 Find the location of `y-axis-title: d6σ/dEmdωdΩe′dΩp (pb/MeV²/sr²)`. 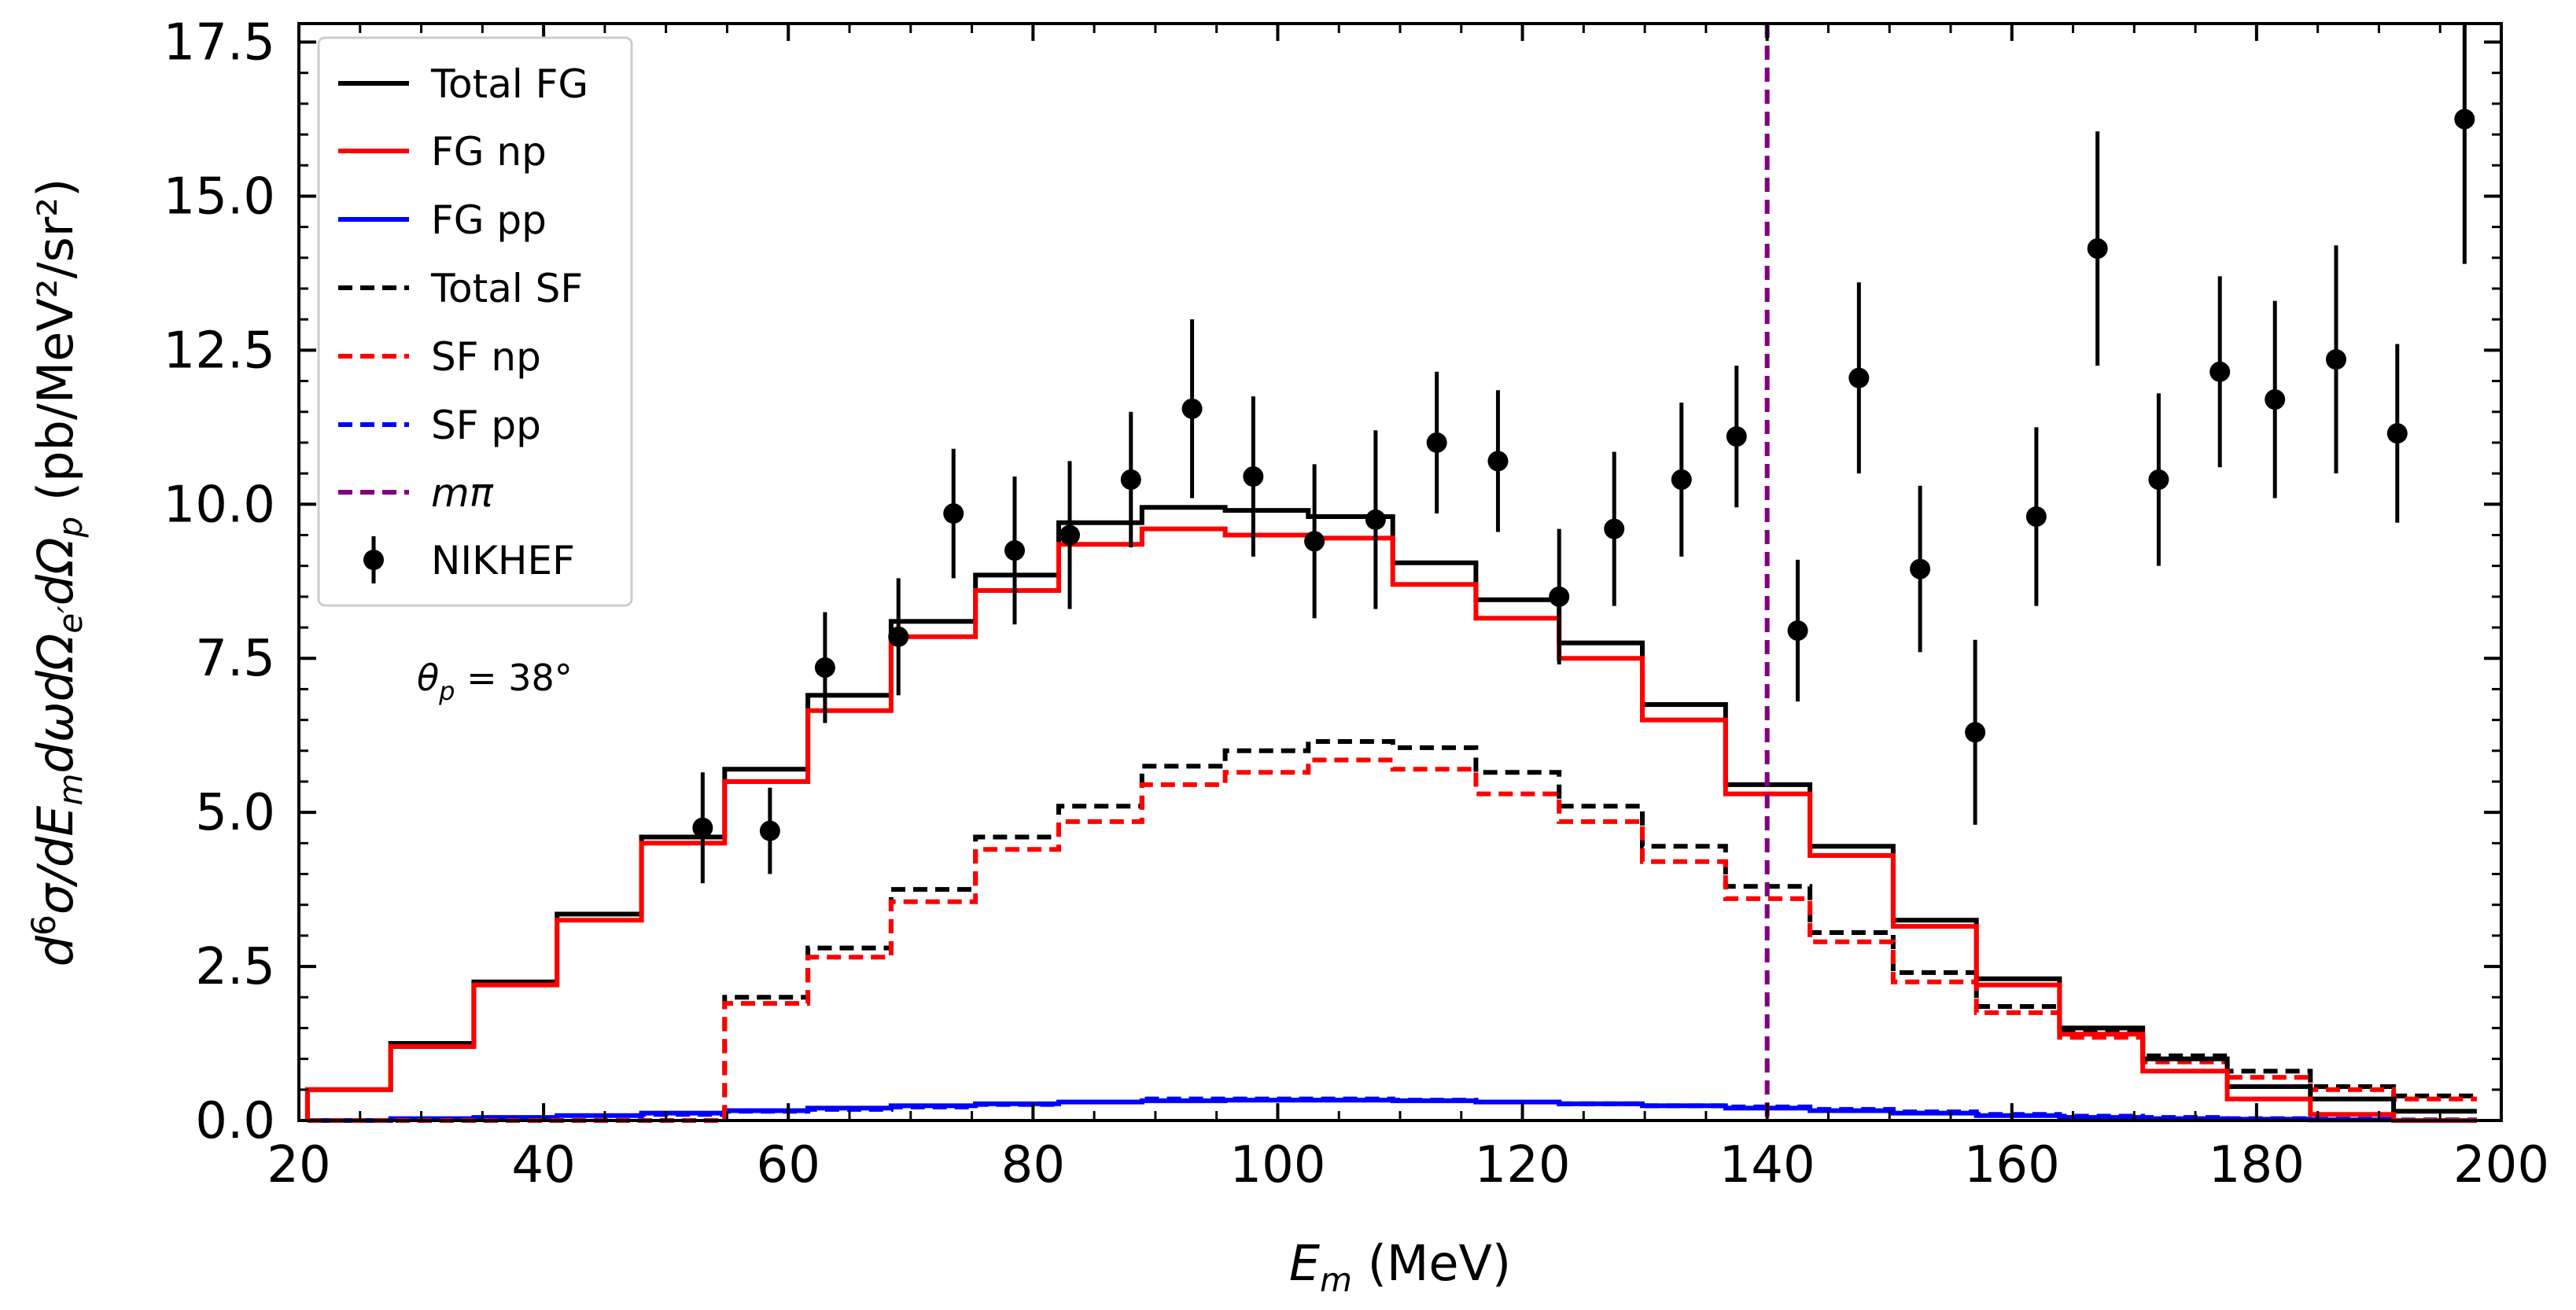

y-axis-title: d6σ/dEmdωdΩe′dΩp (pb/MeV²/sr²) is located at coordinates (57, 572).